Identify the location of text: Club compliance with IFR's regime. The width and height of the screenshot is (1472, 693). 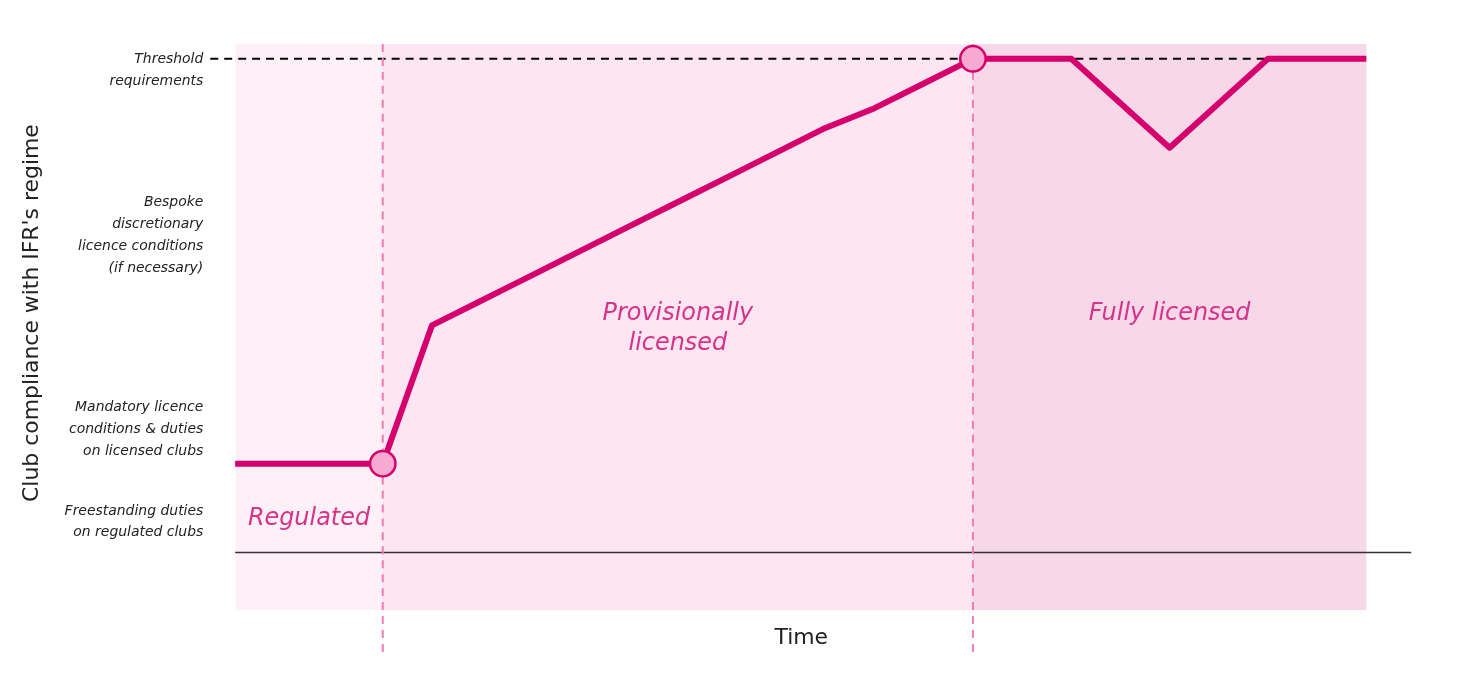
(30, 313).